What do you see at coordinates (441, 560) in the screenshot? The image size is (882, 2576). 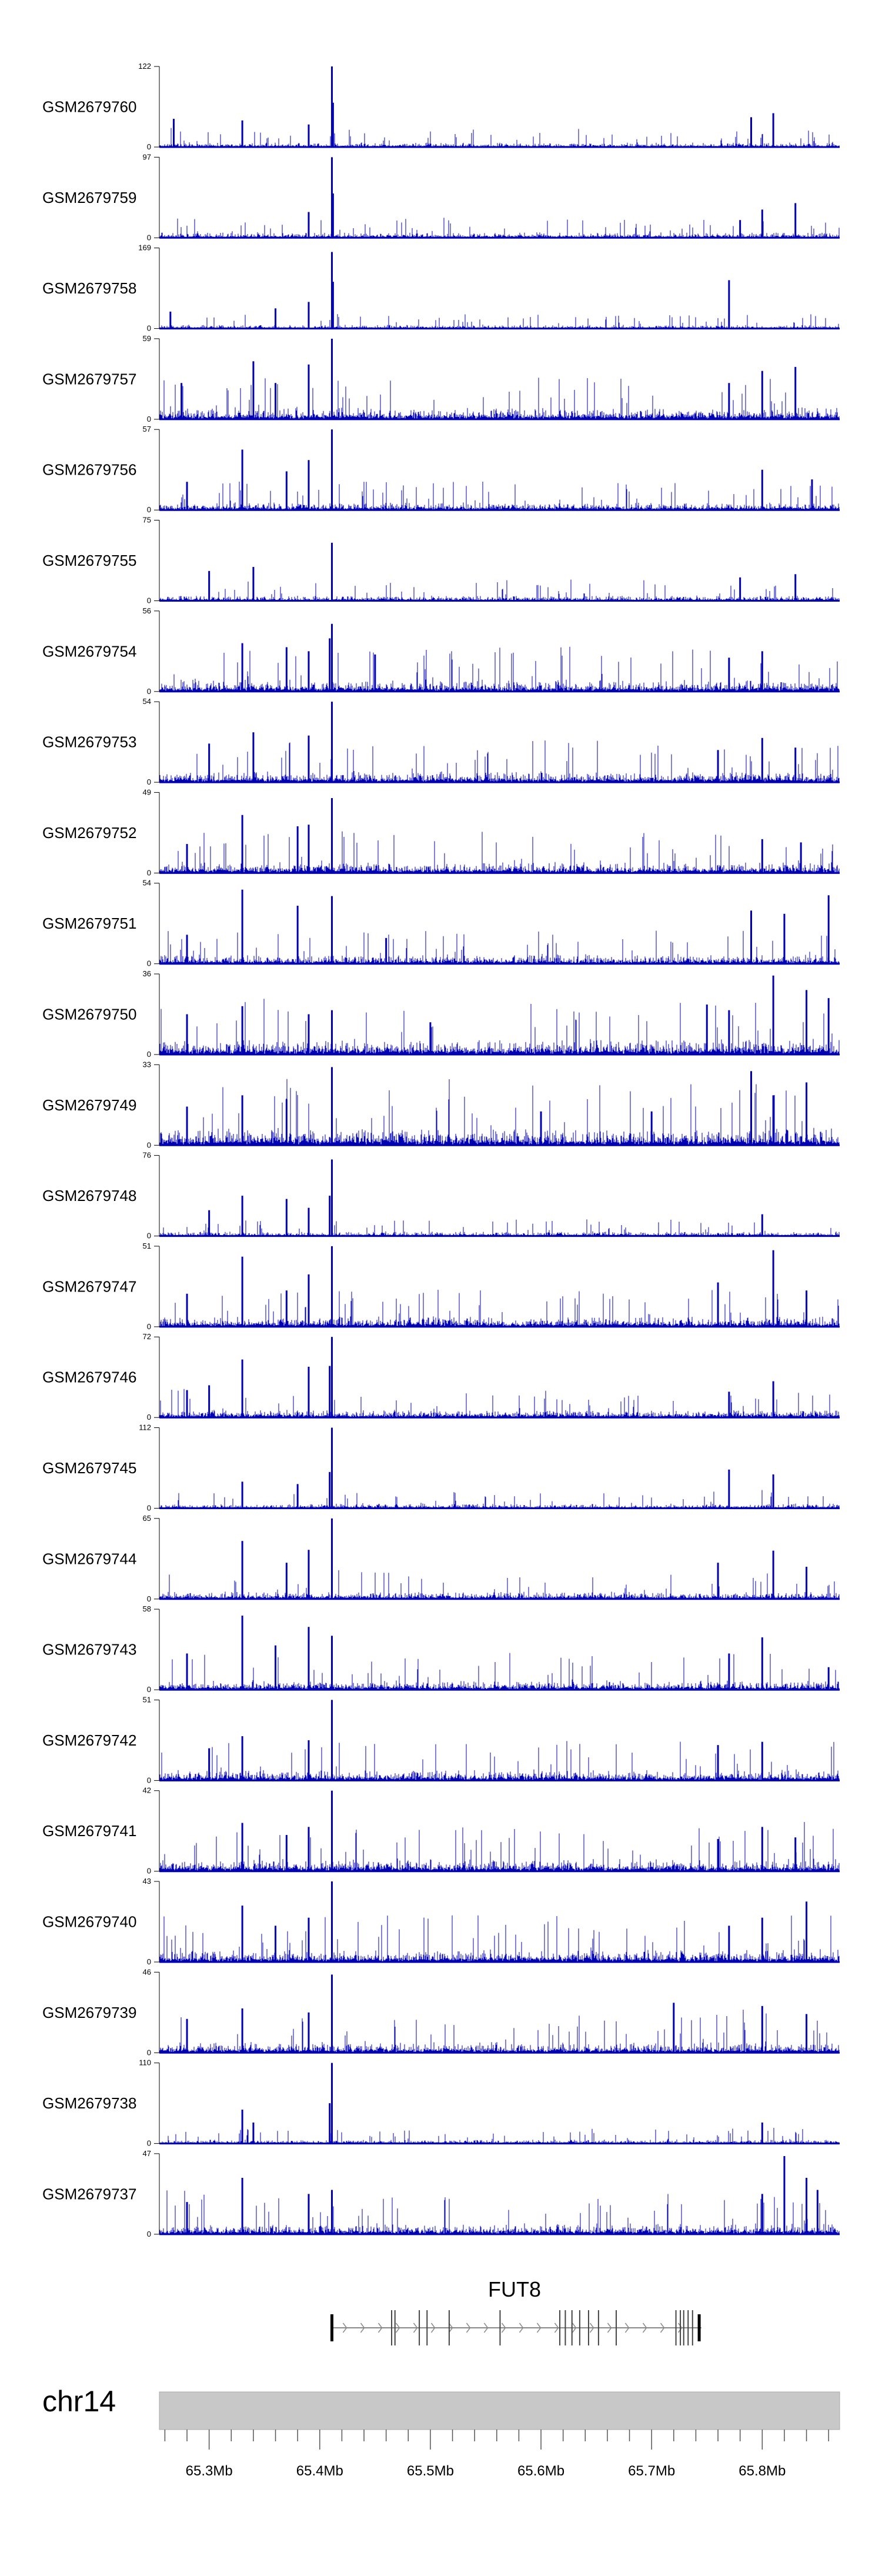 I see `track-GSM2679755: GSM2679755 75 0` at bounding box center [441, 560].